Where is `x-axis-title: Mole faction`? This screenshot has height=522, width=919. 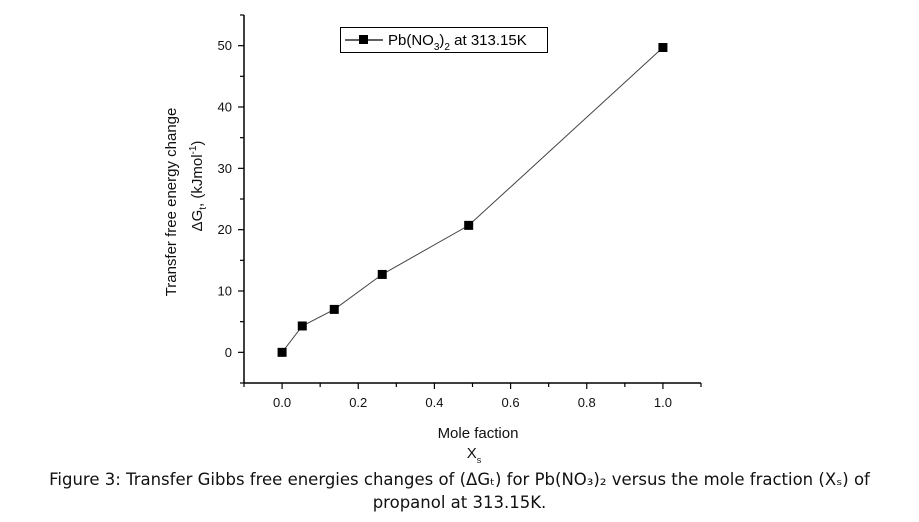 x-axis-title: Mole faction is located at coordinates (478, 433).